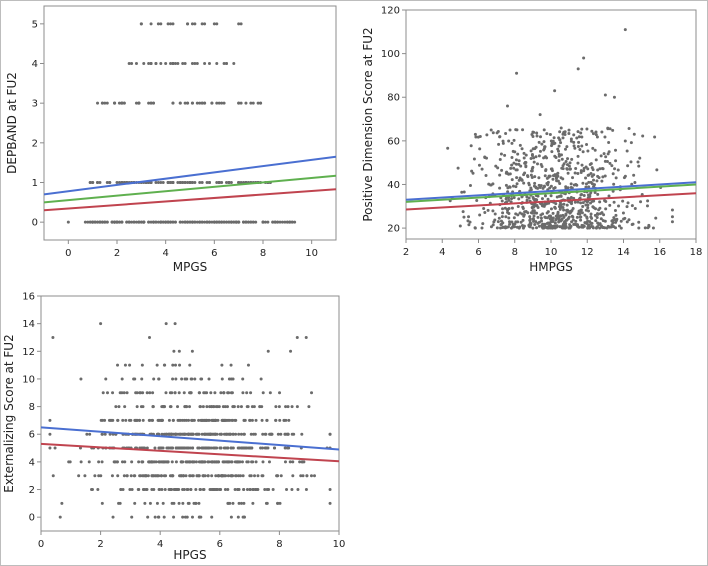  Describe the element at coordinates (659, 252) in the screenshot. I see `x-tick-label: 16` at that location.